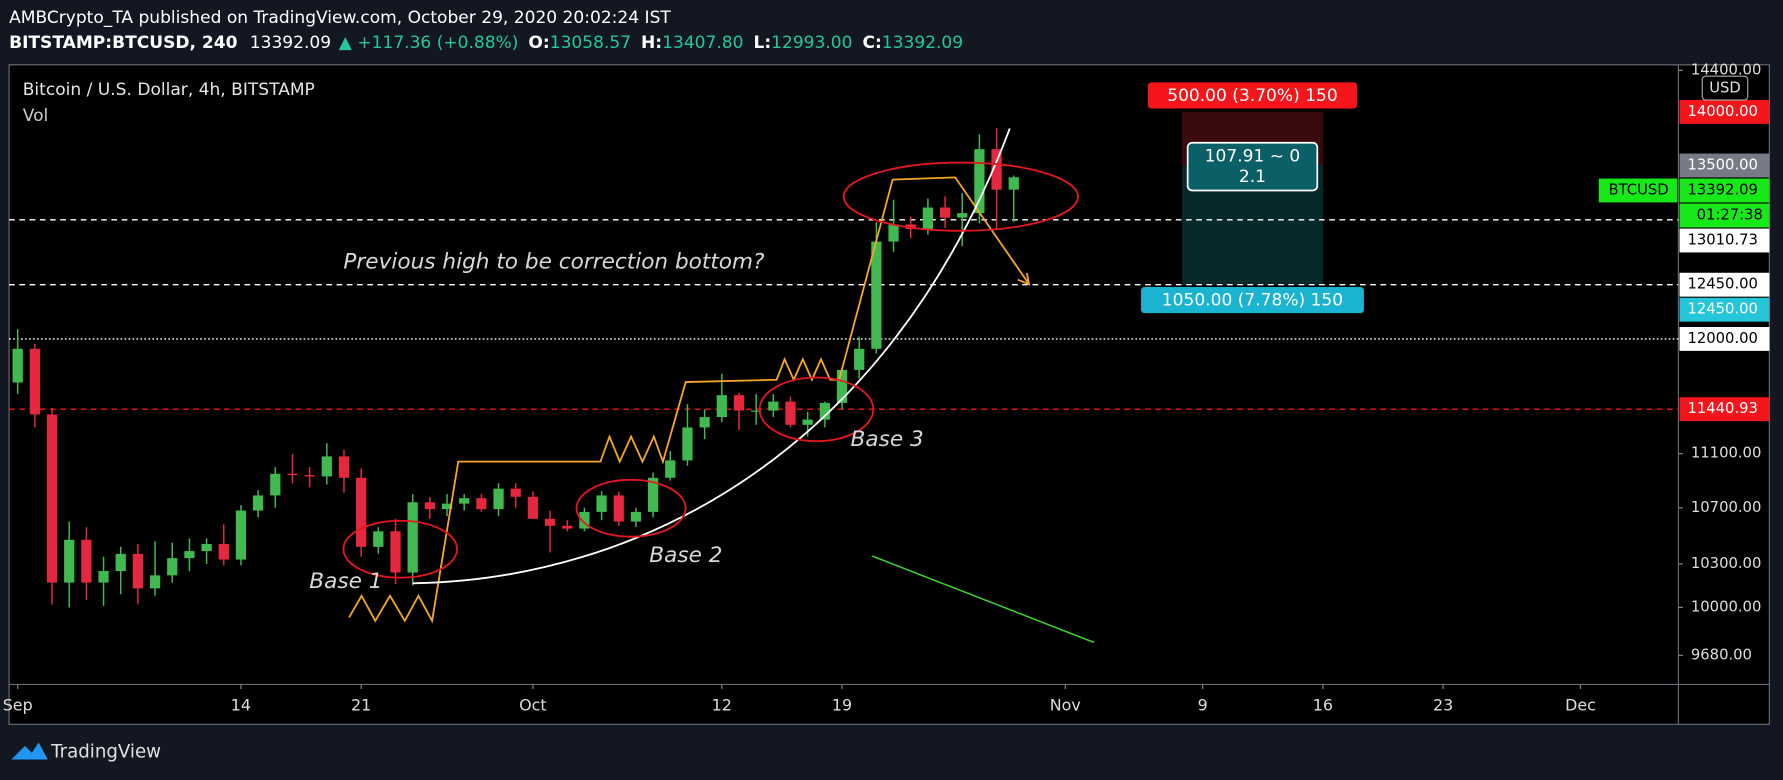 The height and width of the screenshot is (780, 1783). I want to click on change: ▲ +117.36 (+0.88%), so click(429, 43).